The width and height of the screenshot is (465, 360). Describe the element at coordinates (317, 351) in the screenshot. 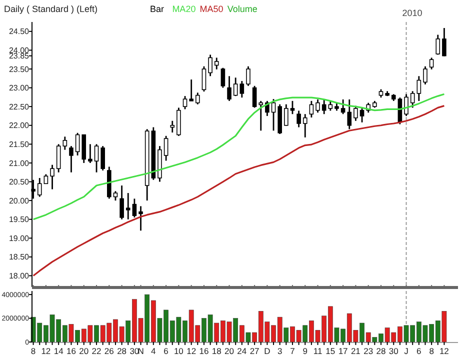

I see `x-tick-label: 11` at that location.